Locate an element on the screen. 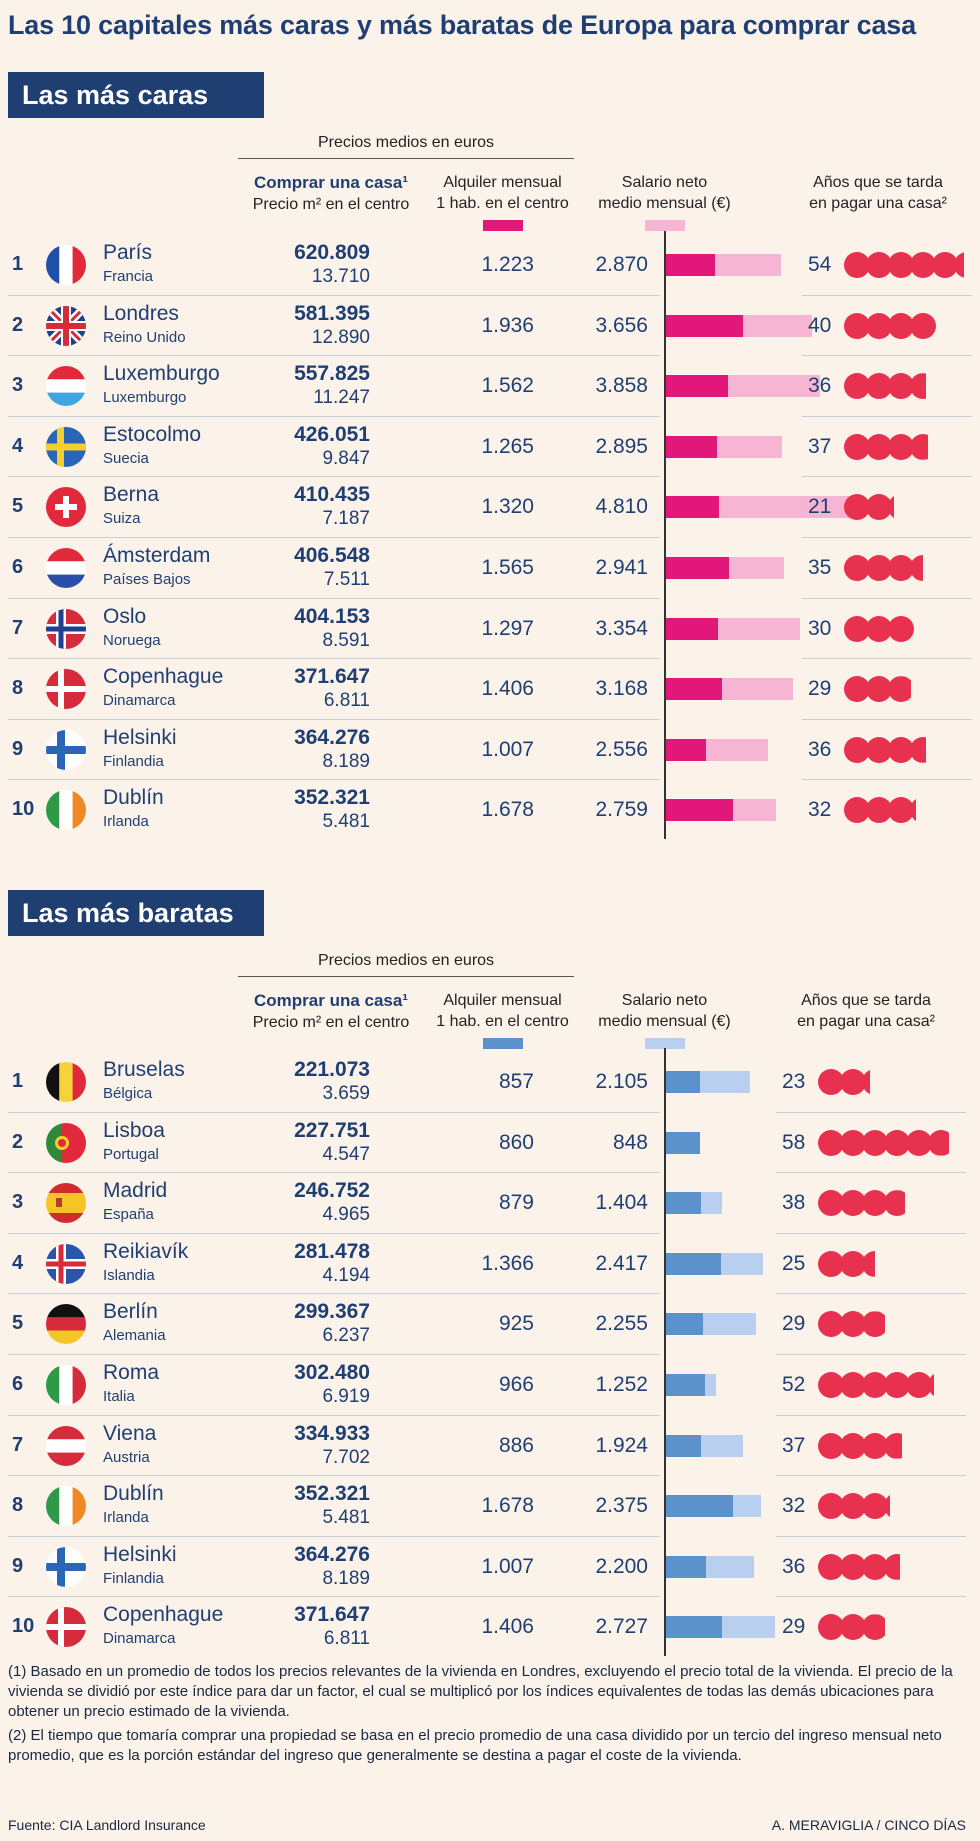  house-price: 404.153 is located at coordinates (332, 616).